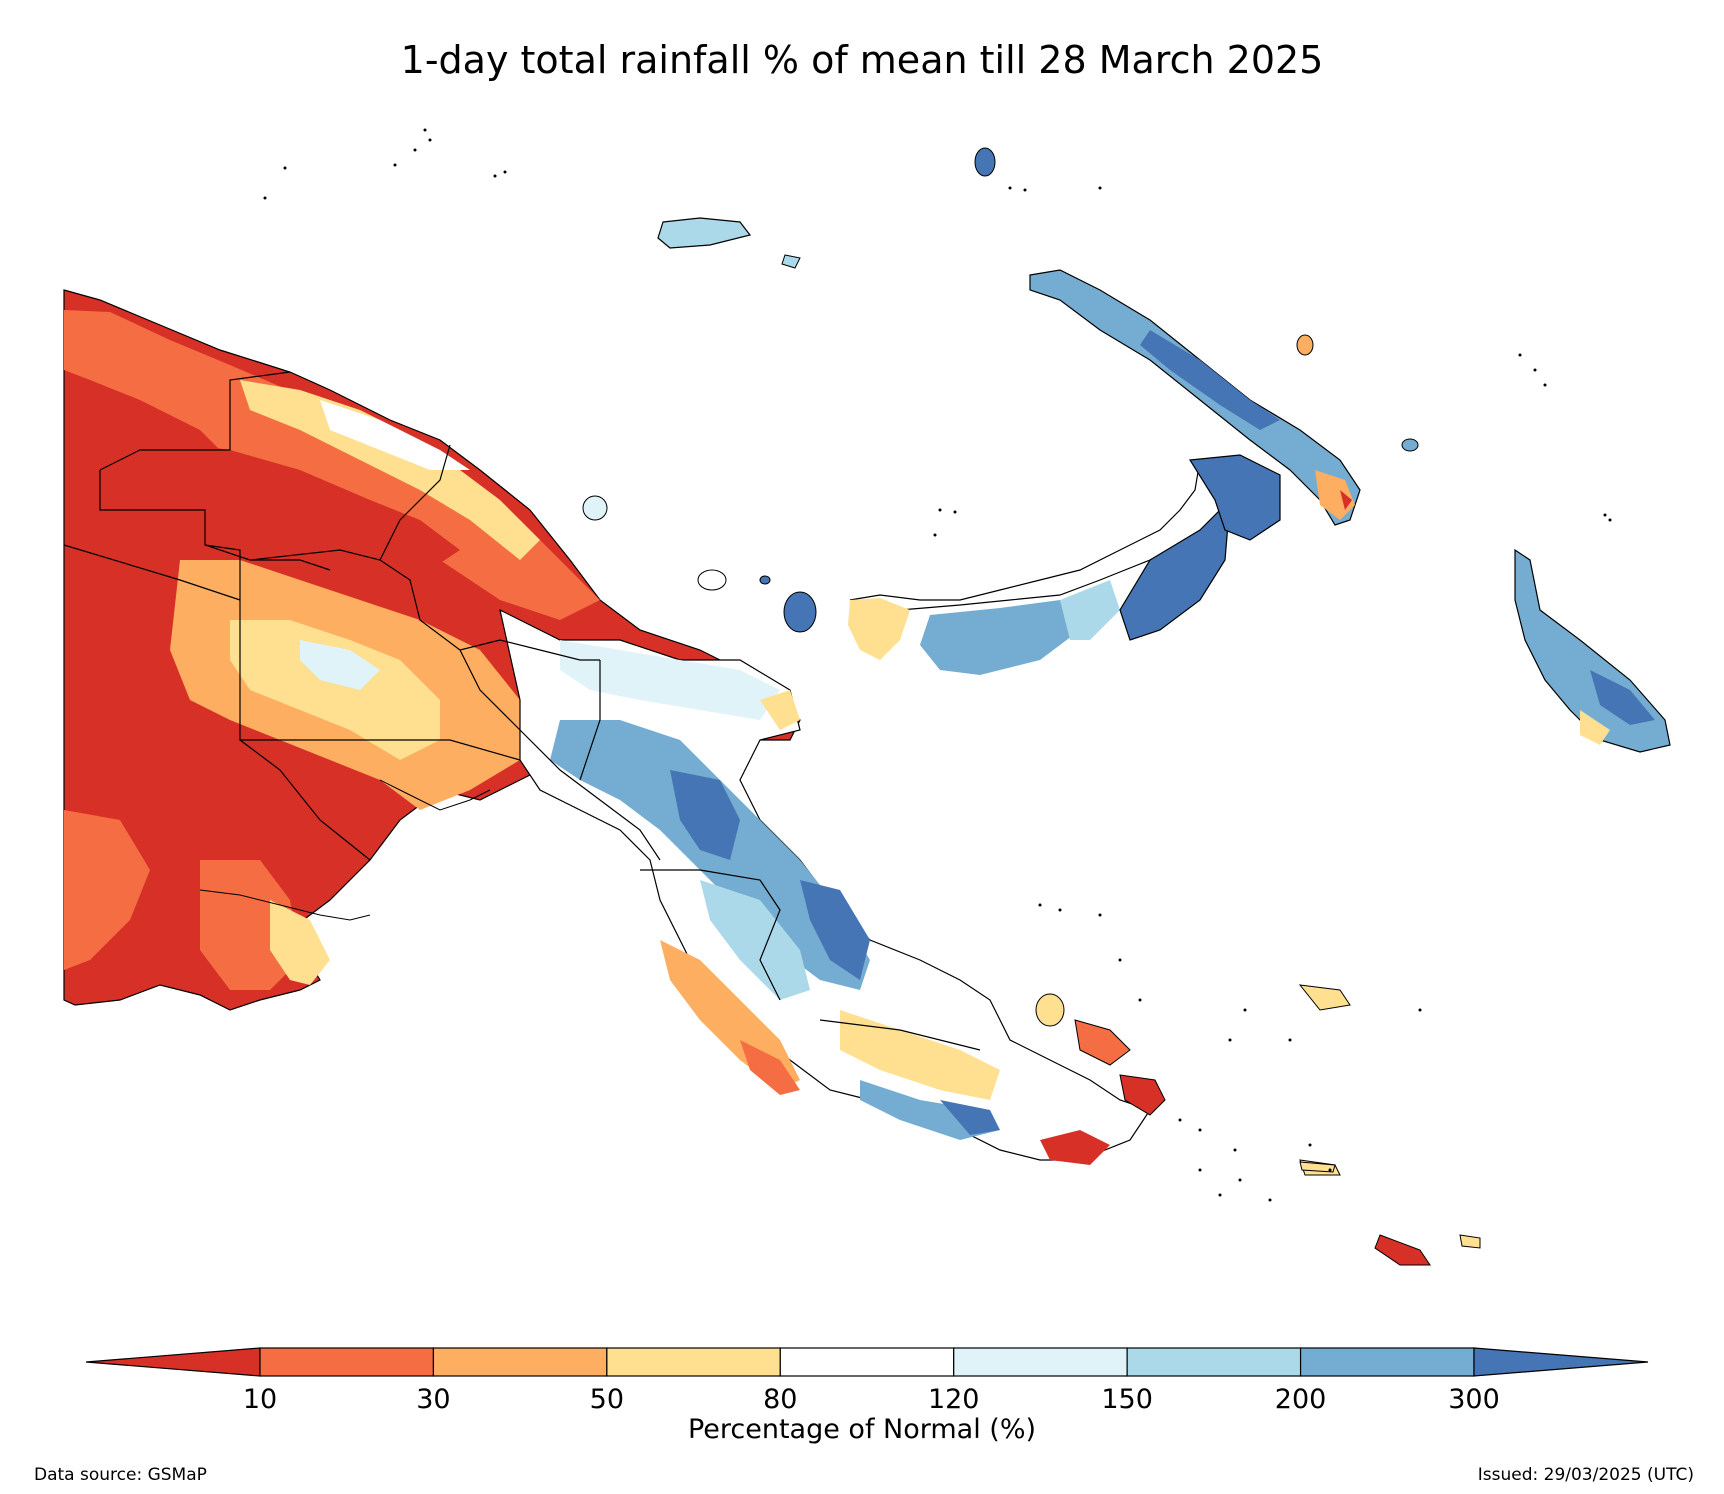  What do you see at coordinates (765, 580) in the screenshot?
I see `island-tolokiwa` at bounding box center [765, 580].